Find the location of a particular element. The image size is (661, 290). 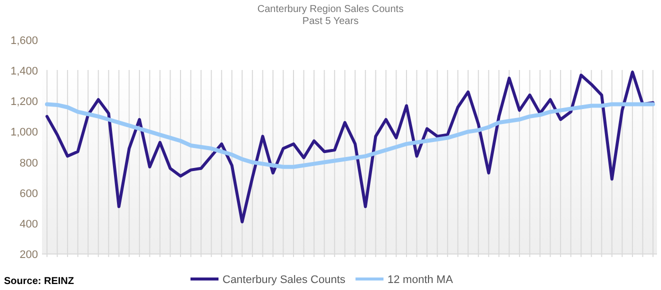

y-tick-label: 1,200 is located at coordinates (24, 102).